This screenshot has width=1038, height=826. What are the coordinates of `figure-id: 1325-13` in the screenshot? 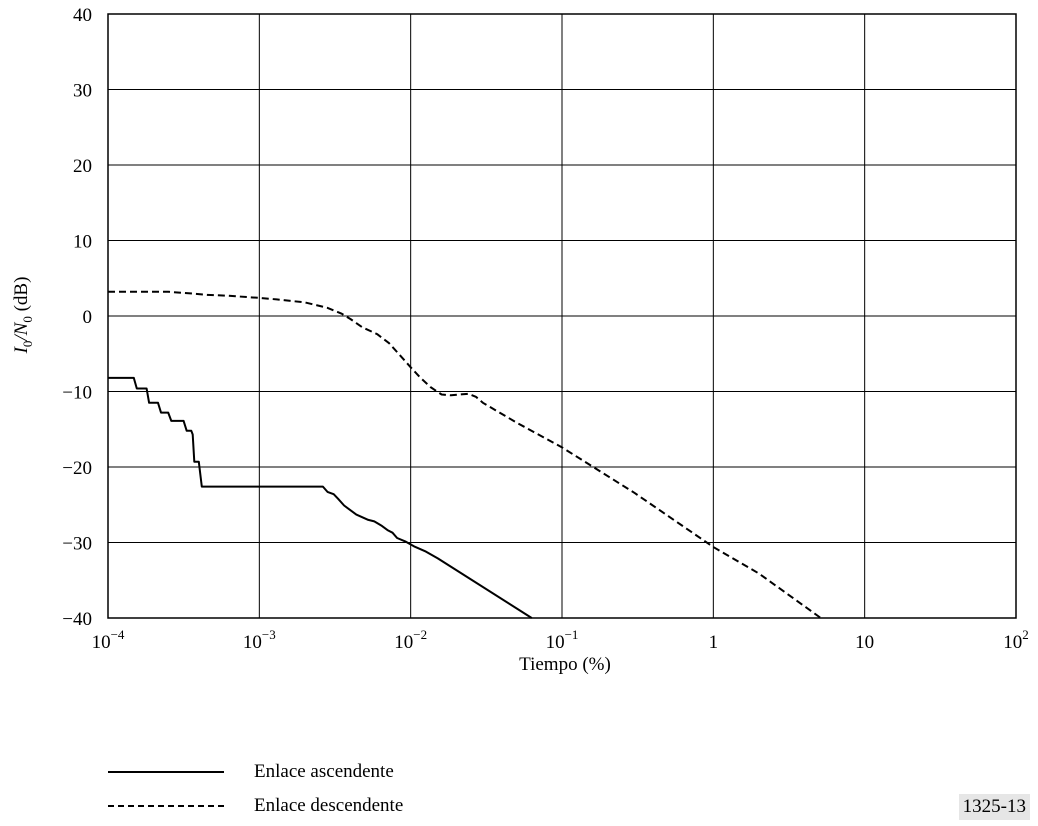 It's located at (994, 807).